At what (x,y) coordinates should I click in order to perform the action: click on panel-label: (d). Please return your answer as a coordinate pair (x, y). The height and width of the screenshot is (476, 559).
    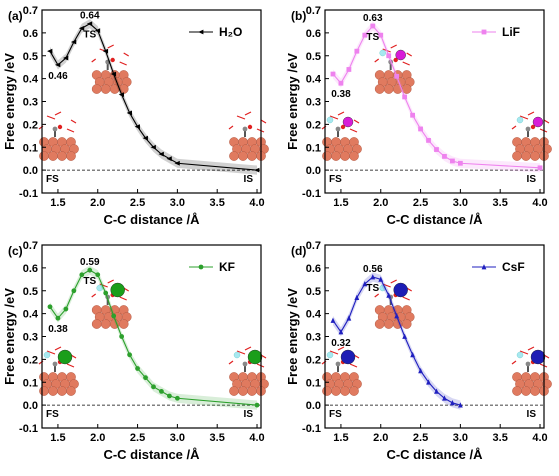
    Looking at the image, I should click on (298, 251).